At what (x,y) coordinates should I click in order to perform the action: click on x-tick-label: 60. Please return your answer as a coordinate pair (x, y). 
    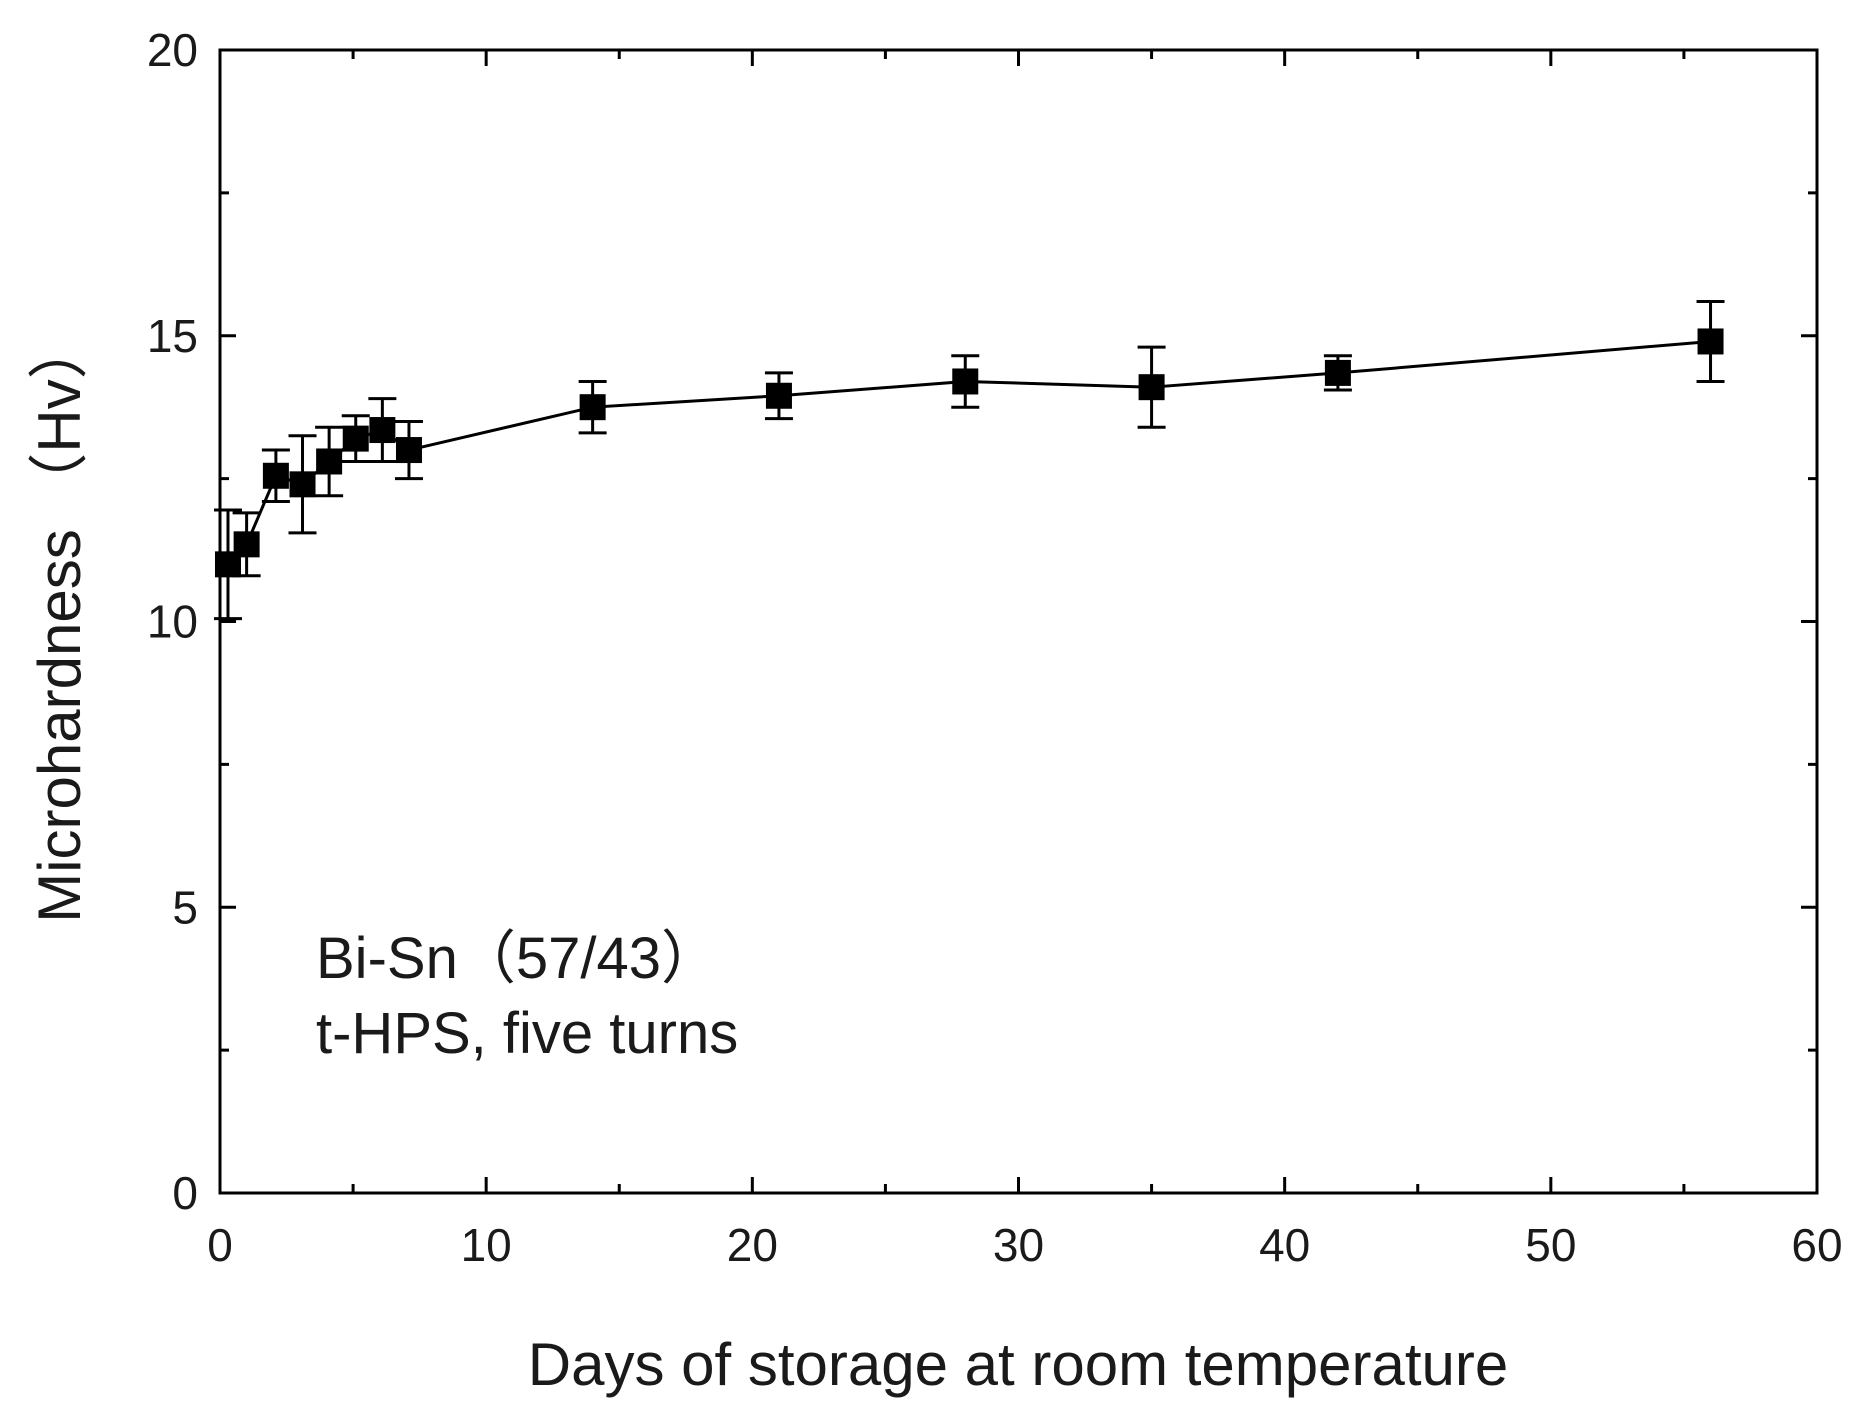
    Looking at the image, I should click on (1816, 1245).